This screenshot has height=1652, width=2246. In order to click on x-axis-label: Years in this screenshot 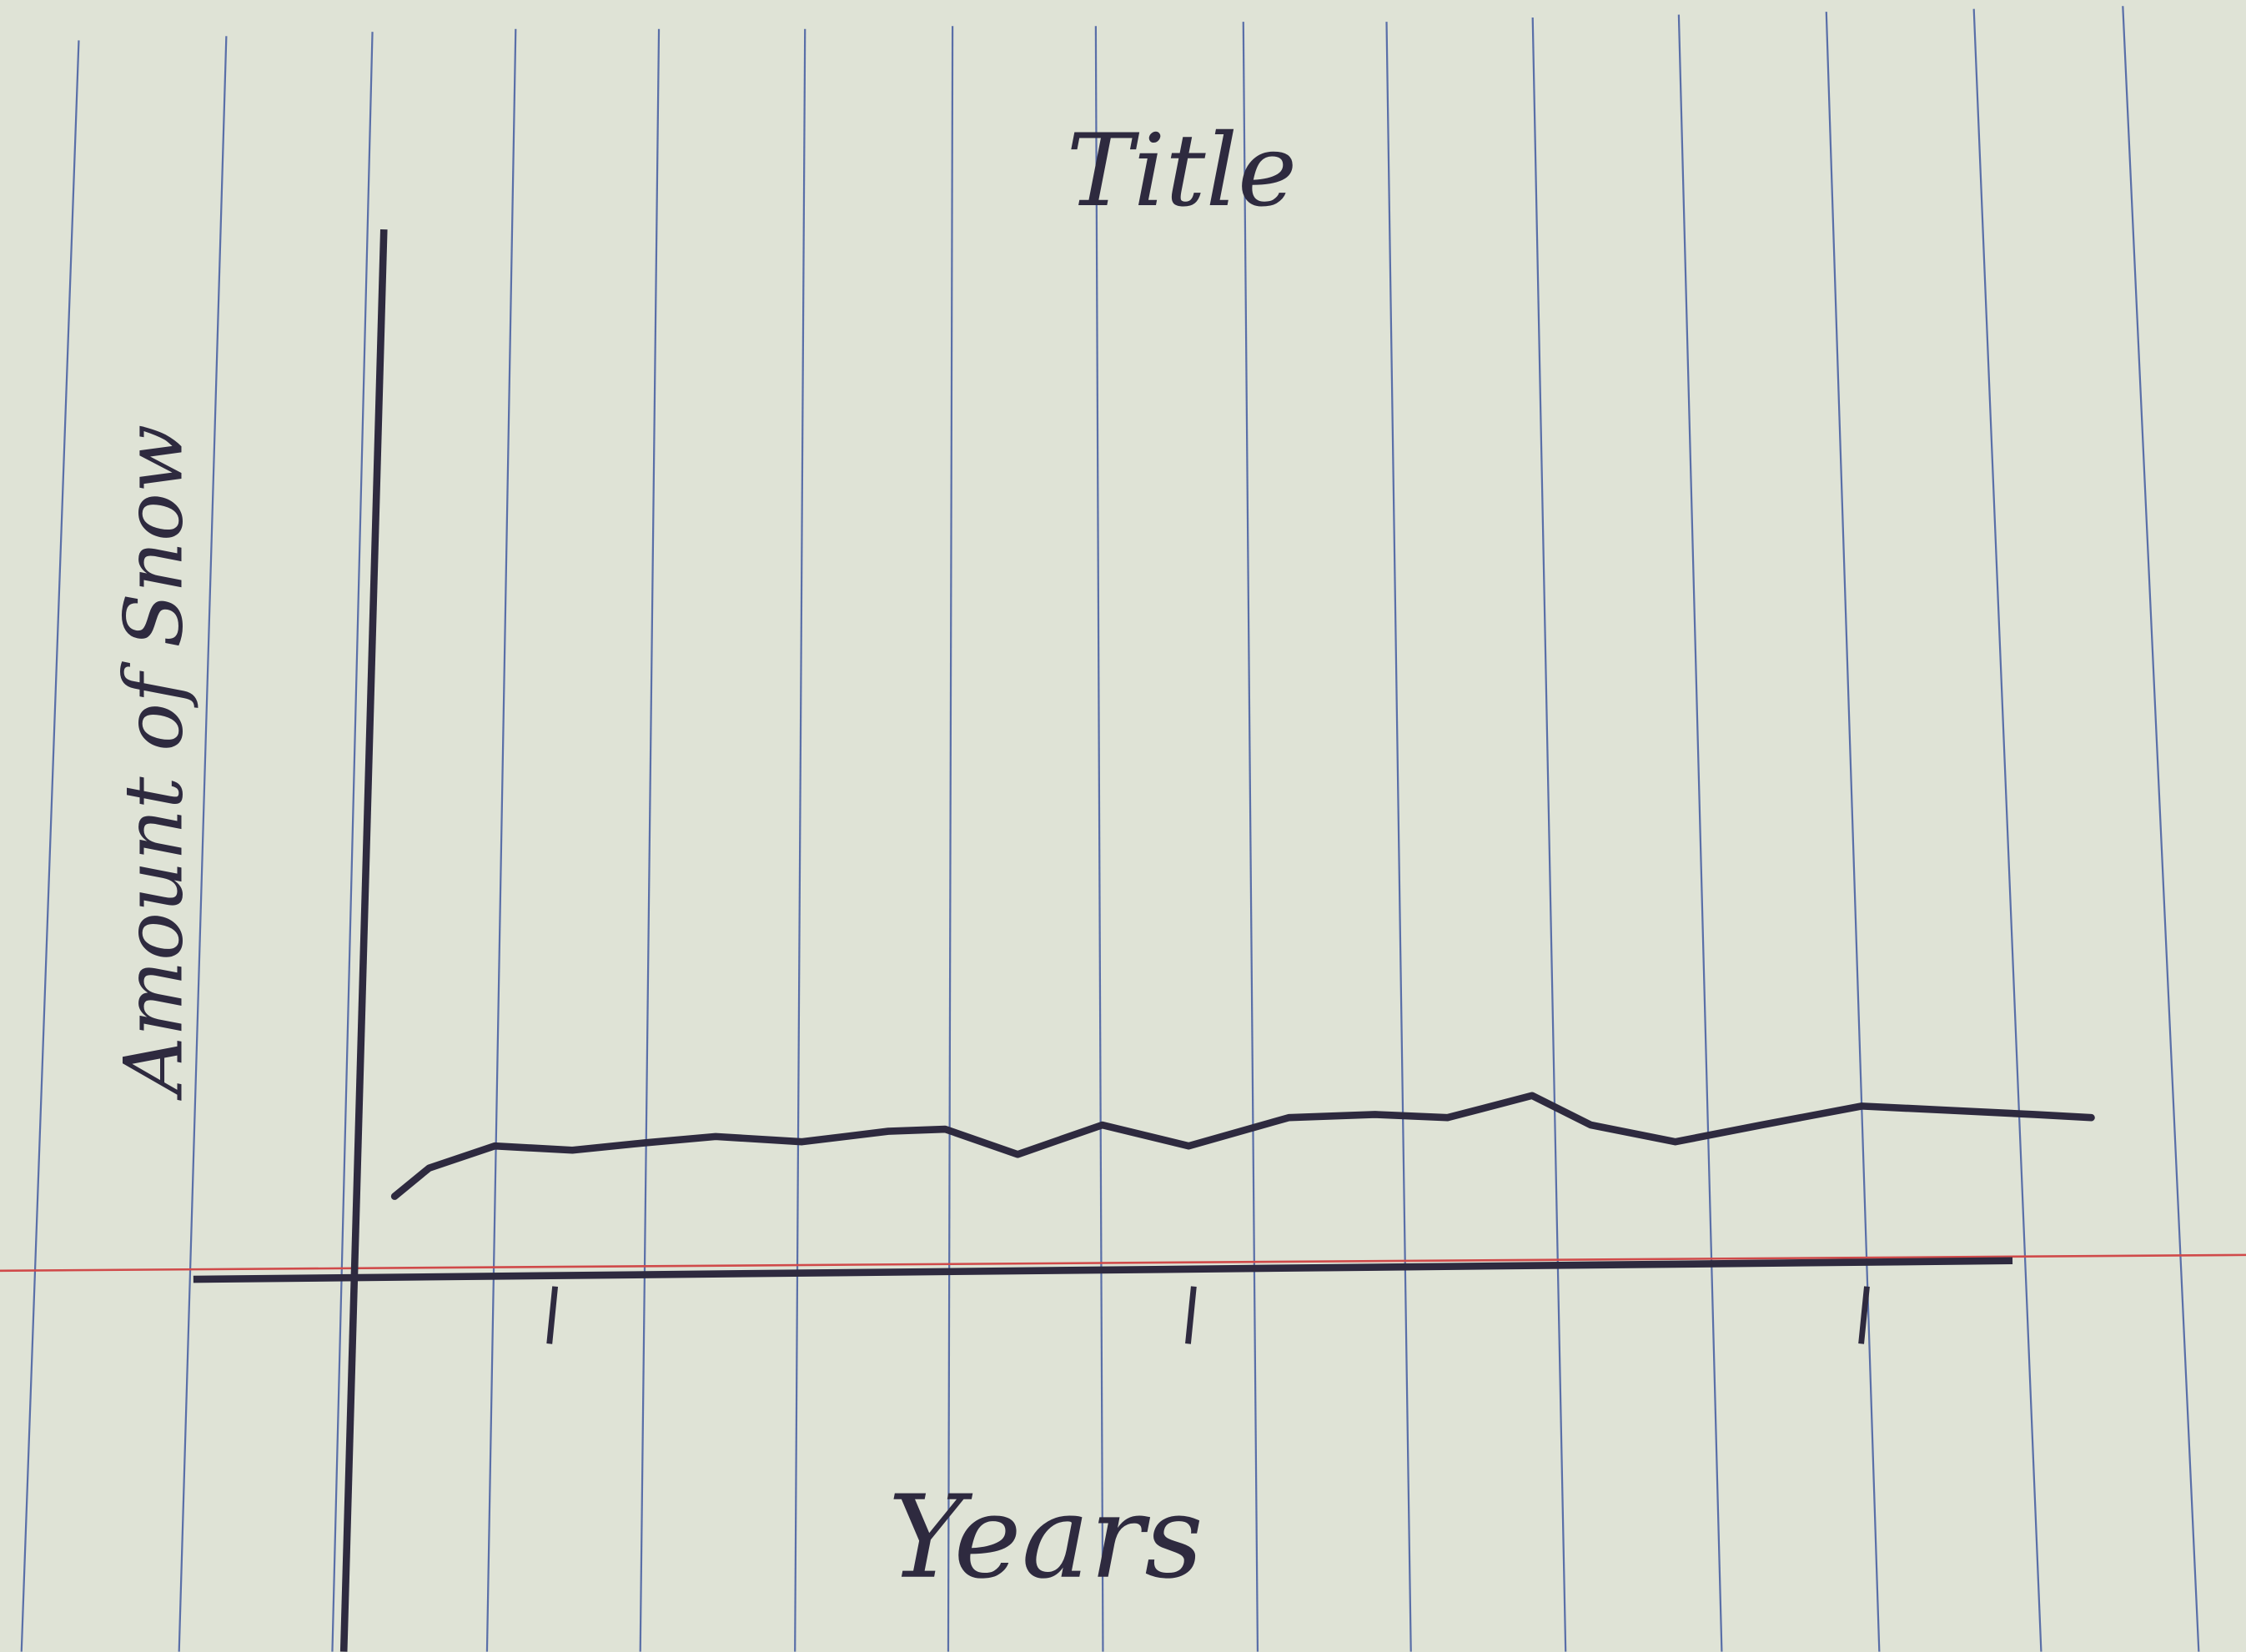, I will do `click(1045, 1537)`.